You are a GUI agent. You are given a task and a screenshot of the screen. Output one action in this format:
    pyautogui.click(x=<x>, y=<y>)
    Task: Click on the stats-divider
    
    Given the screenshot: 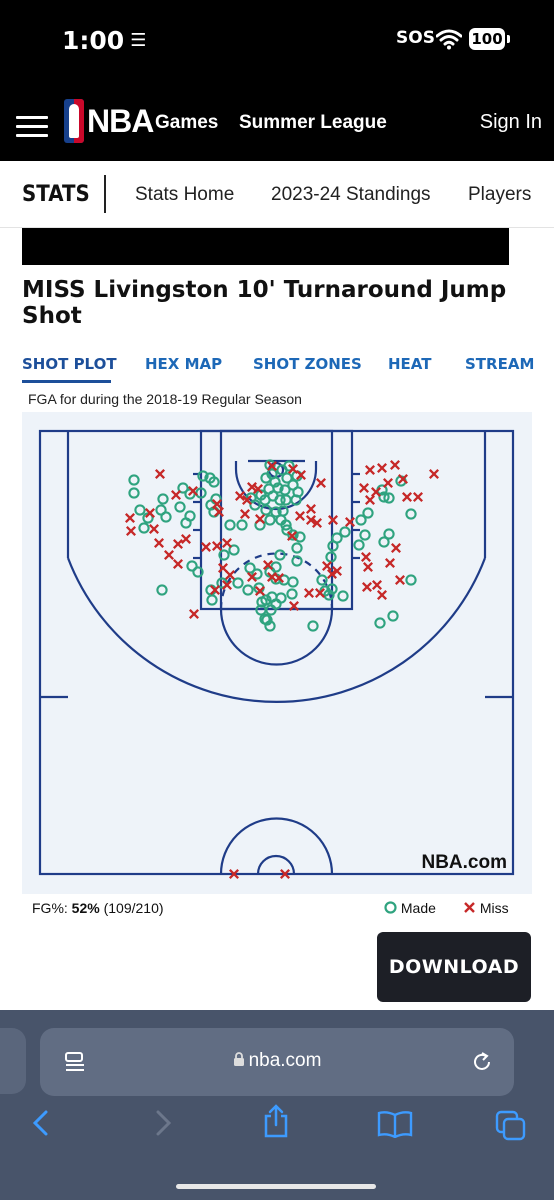 What is the action you would take?
    pyautogui.click(x=105, y=194)
    